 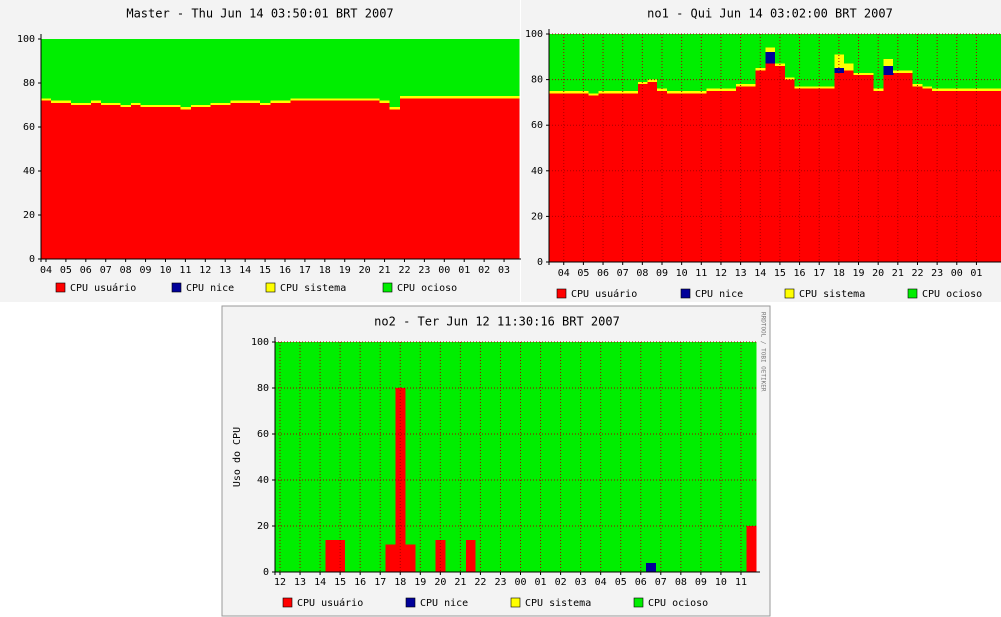 I want to click on x-tick-label: 10, so click(x=165, y=270).